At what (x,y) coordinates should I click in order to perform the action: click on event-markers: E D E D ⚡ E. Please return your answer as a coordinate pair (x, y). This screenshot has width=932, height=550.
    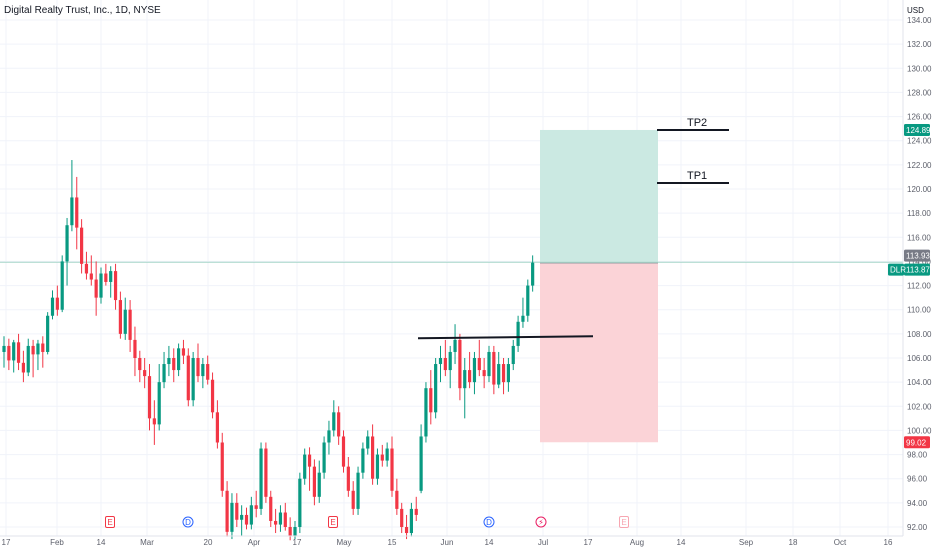
    Looking at the image, I should click on (367, 522).